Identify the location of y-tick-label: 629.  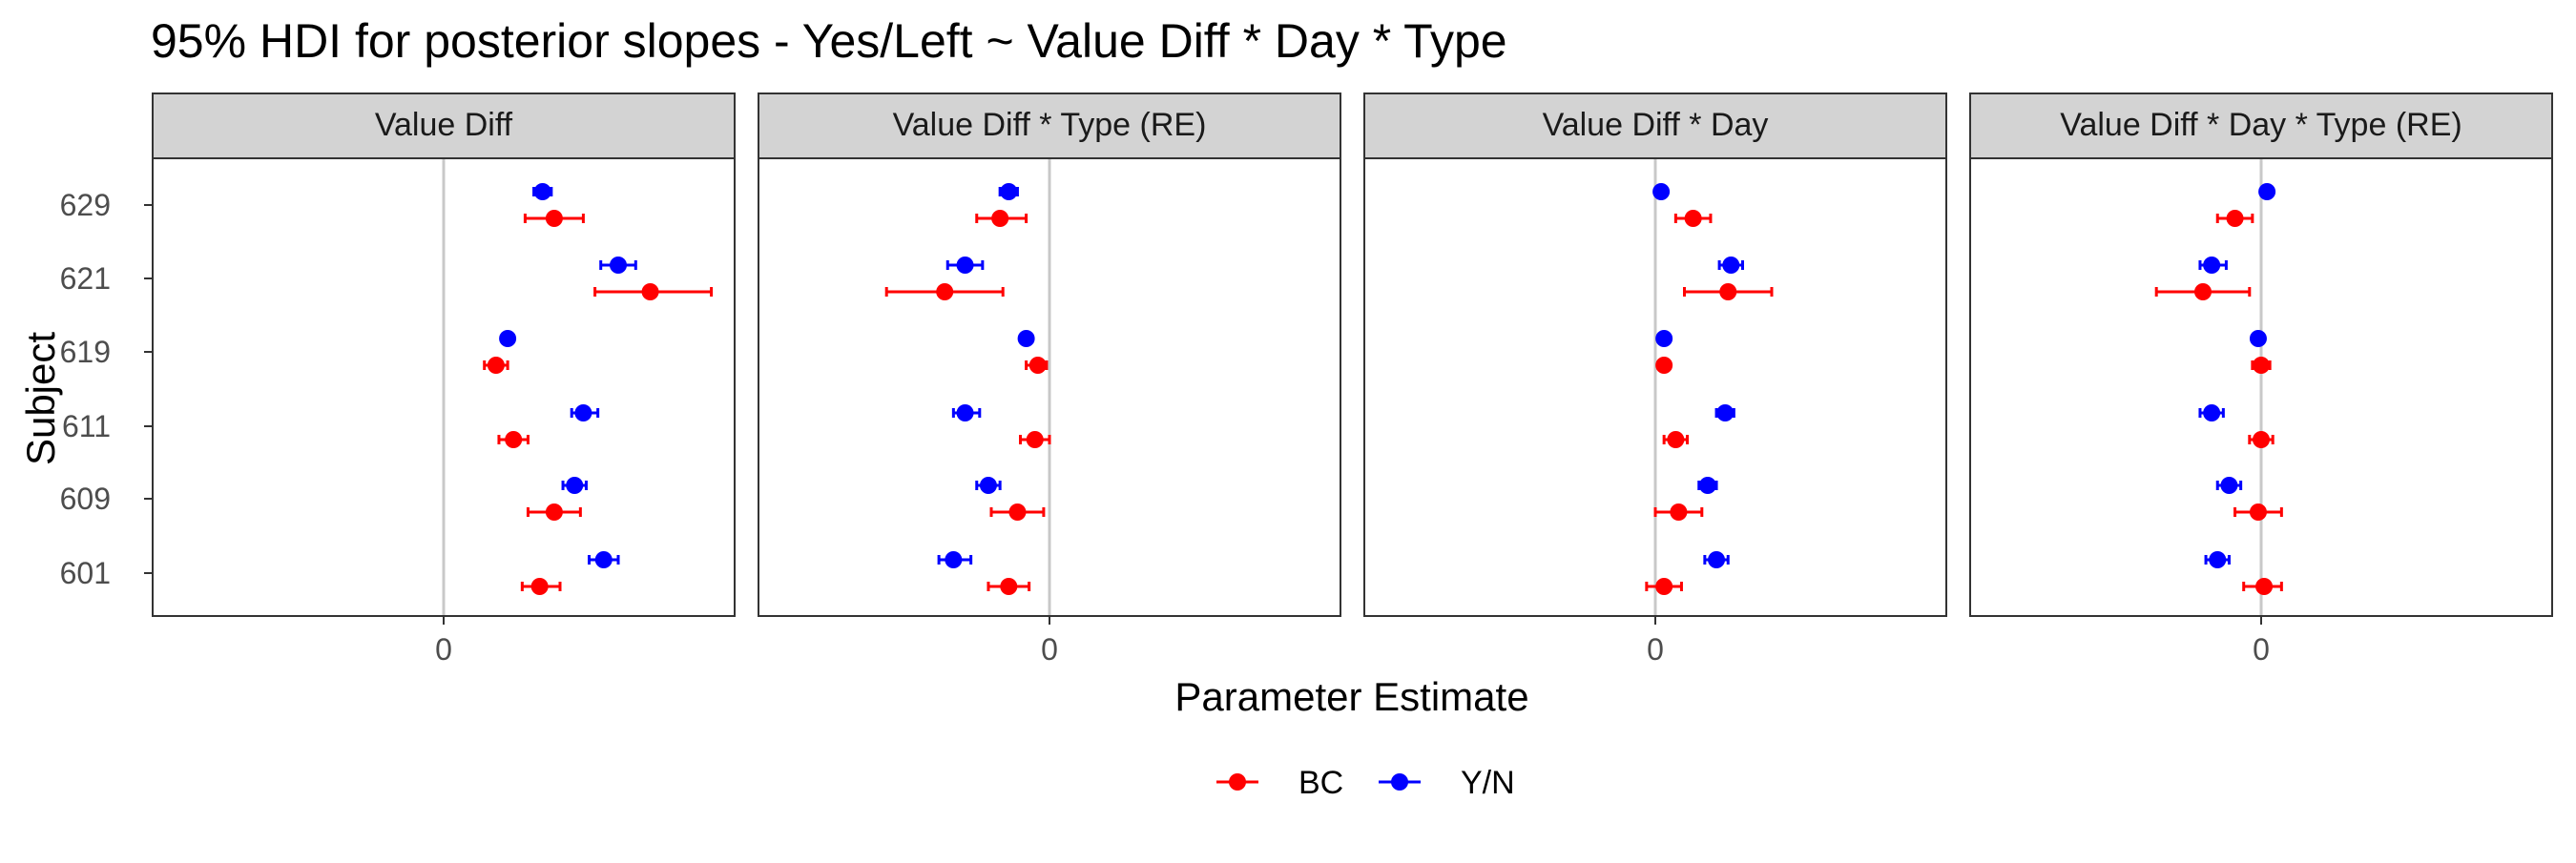
(85, 205).